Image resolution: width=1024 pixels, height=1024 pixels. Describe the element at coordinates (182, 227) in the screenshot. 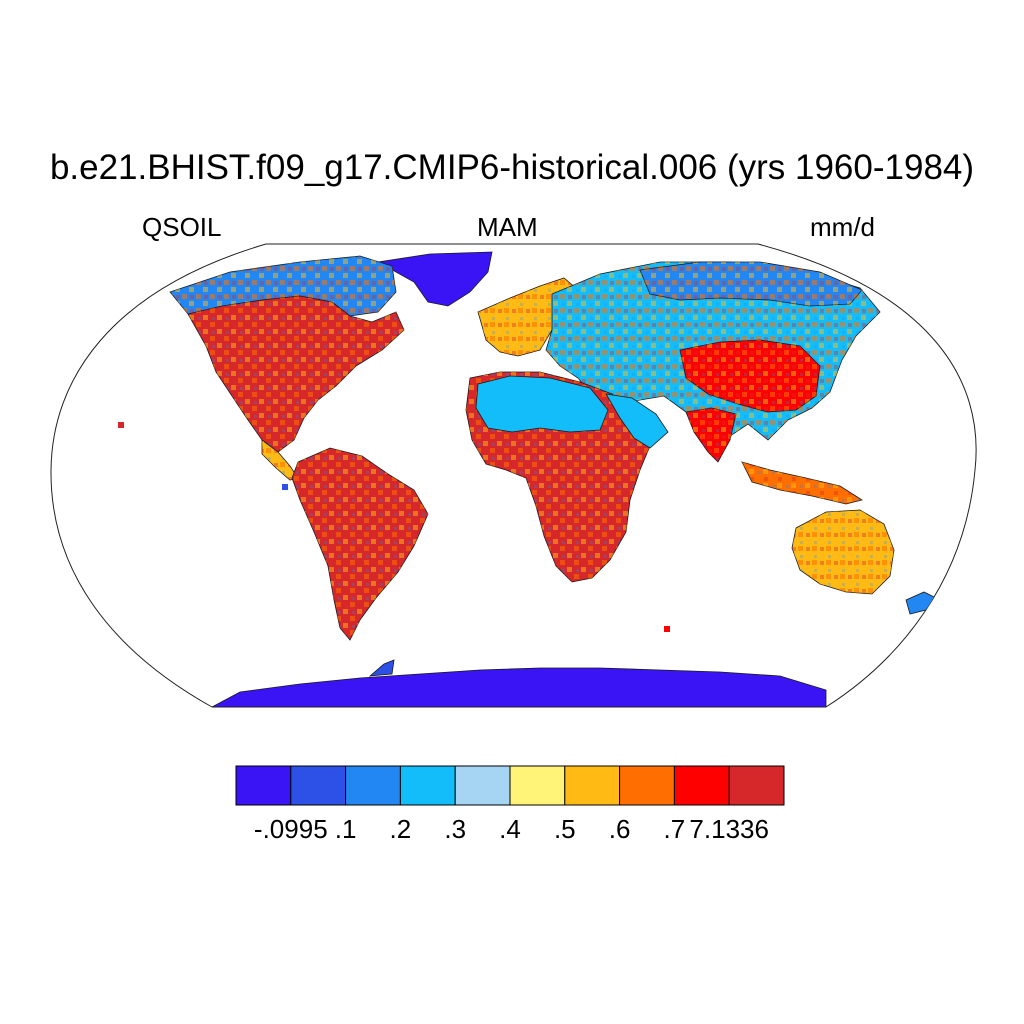

I see `variable-label: QSOIL` at that location.